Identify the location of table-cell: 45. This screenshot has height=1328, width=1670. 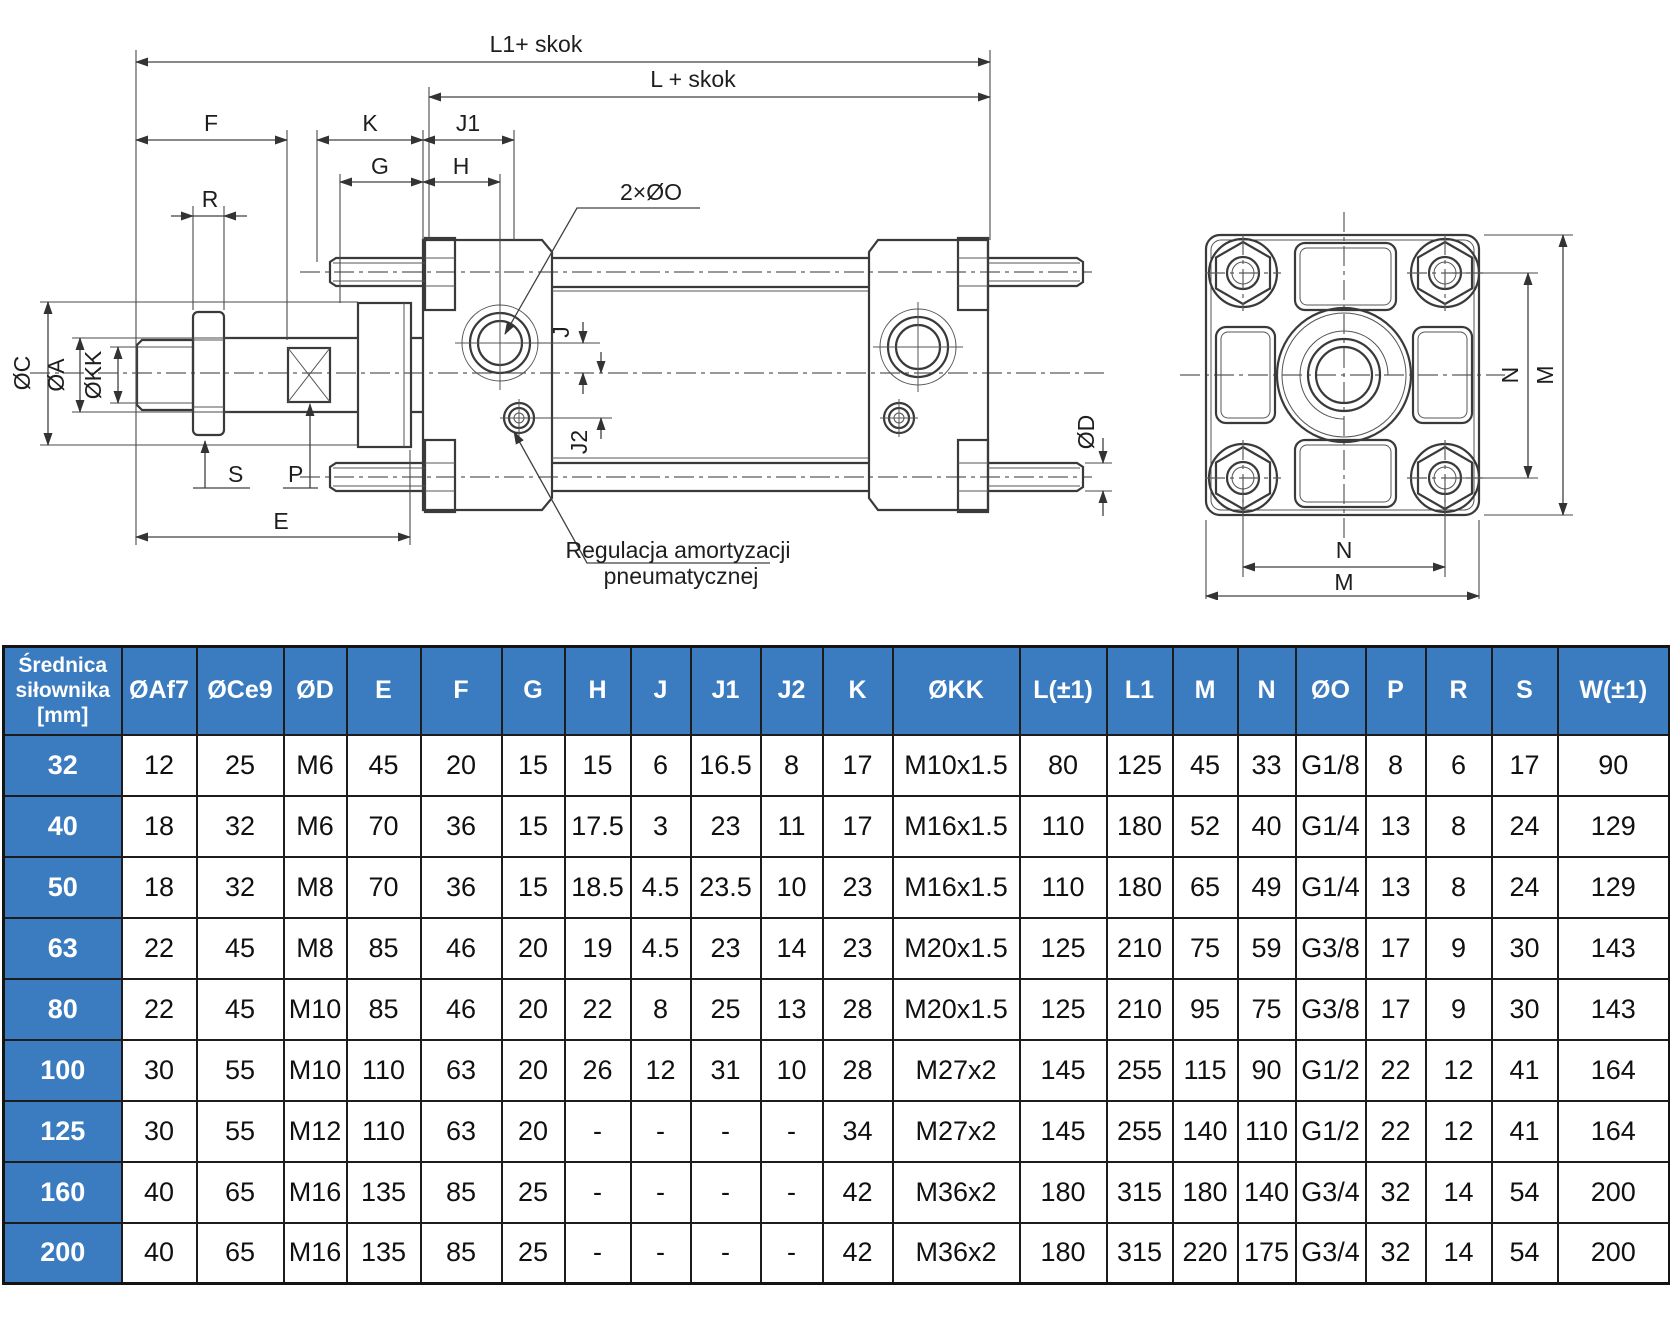
(240, 948).